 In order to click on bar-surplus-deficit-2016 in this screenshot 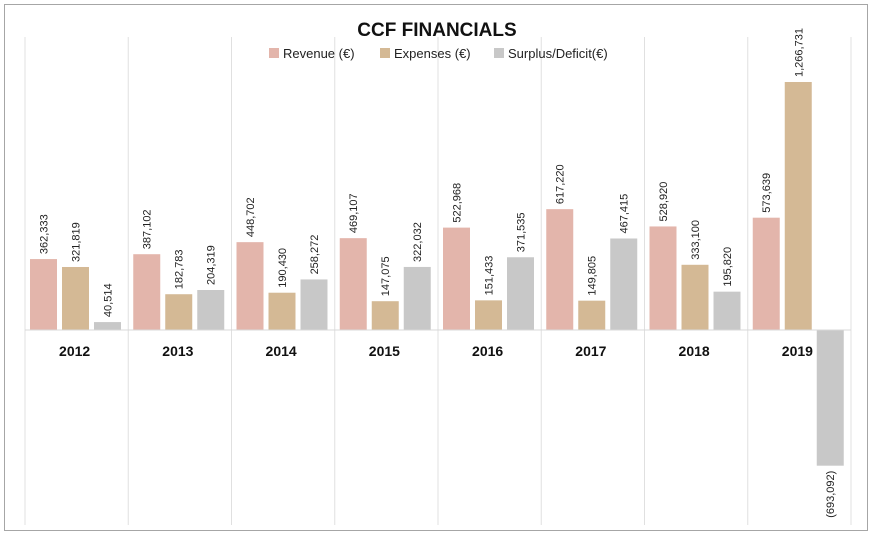, I will do `click(520, 293)`.